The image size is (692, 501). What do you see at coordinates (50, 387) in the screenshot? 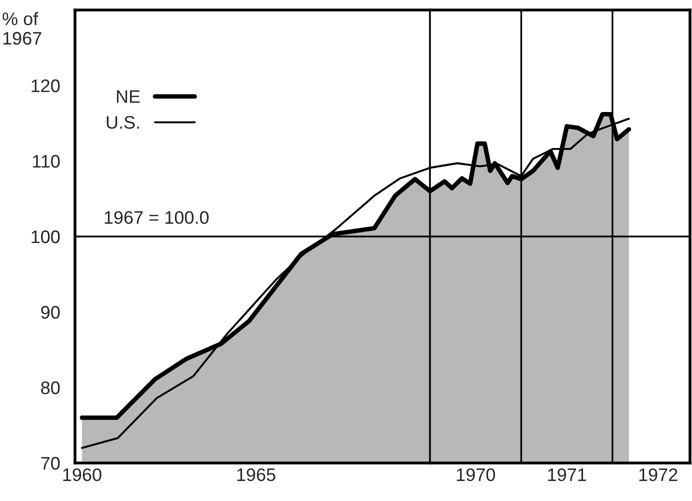
I see `y-tick-label: 80` at bounding box center [50, 387].